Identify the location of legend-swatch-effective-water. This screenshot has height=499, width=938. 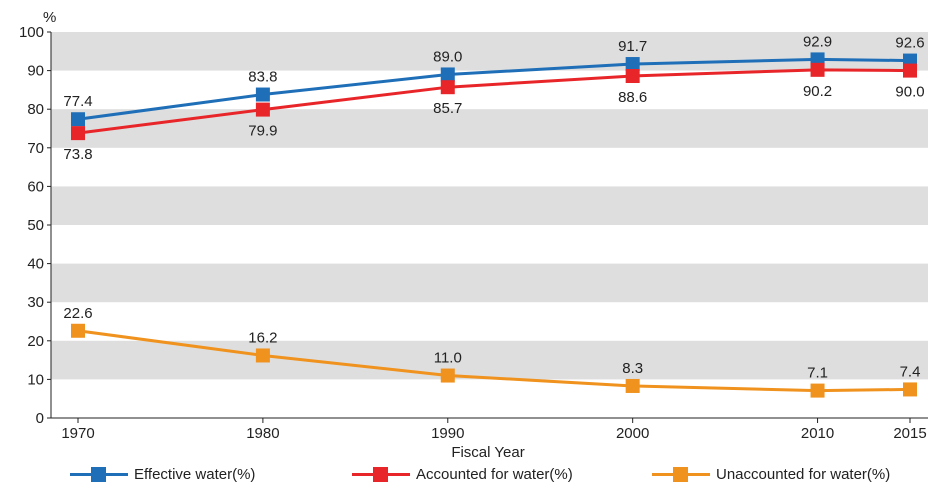
(99, 474).